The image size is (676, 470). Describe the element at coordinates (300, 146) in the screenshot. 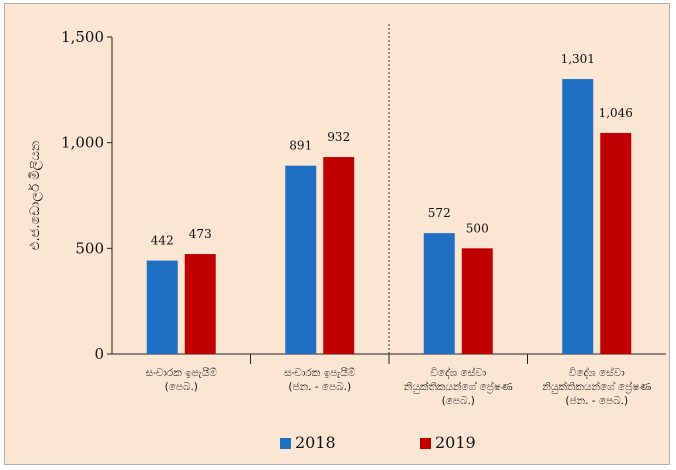

I see `data-label: 891` at that location.